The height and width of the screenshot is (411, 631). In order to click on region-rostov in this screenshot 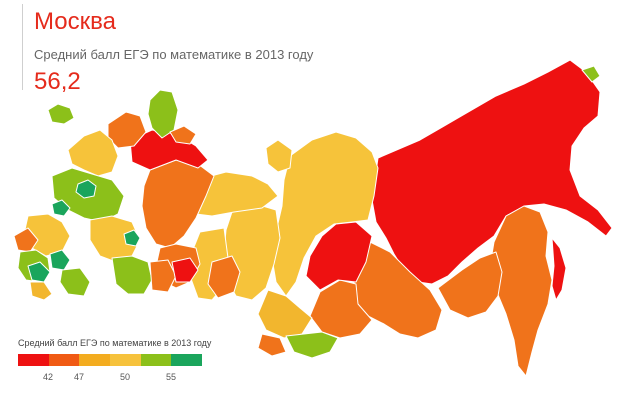, I will do `click(26, 240)`.